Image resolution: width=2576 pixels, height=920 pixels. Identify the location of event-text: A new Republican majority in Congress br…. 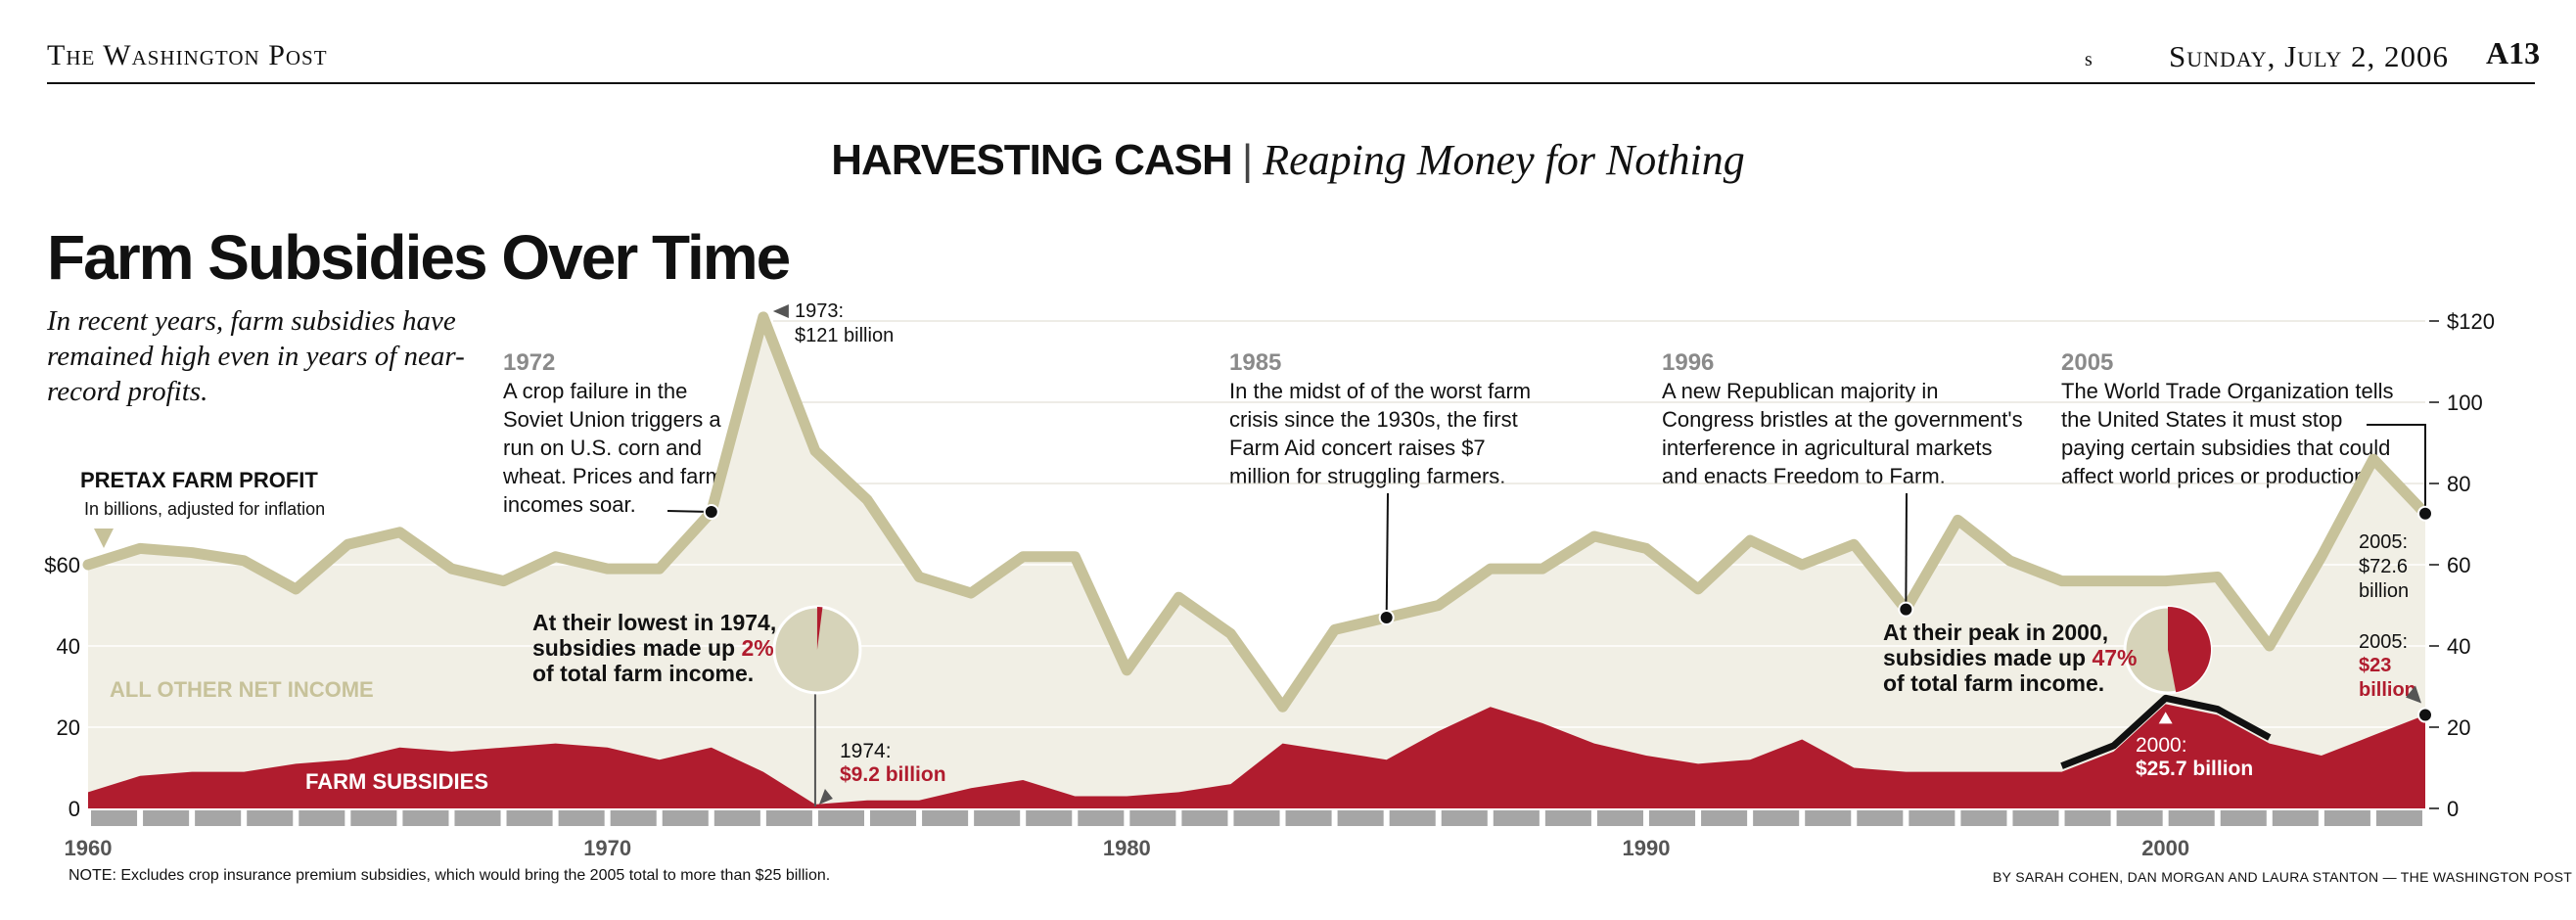
(1843, 434).